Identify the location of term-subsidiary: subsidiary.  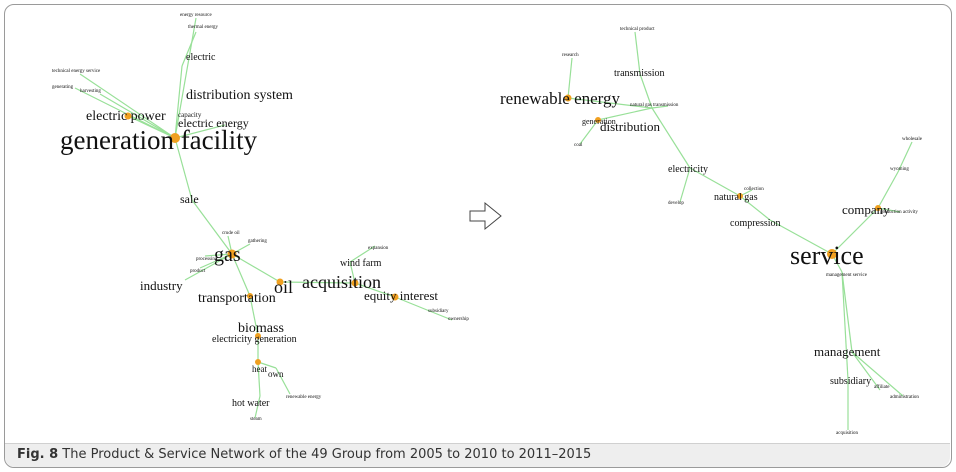
(438, 311).